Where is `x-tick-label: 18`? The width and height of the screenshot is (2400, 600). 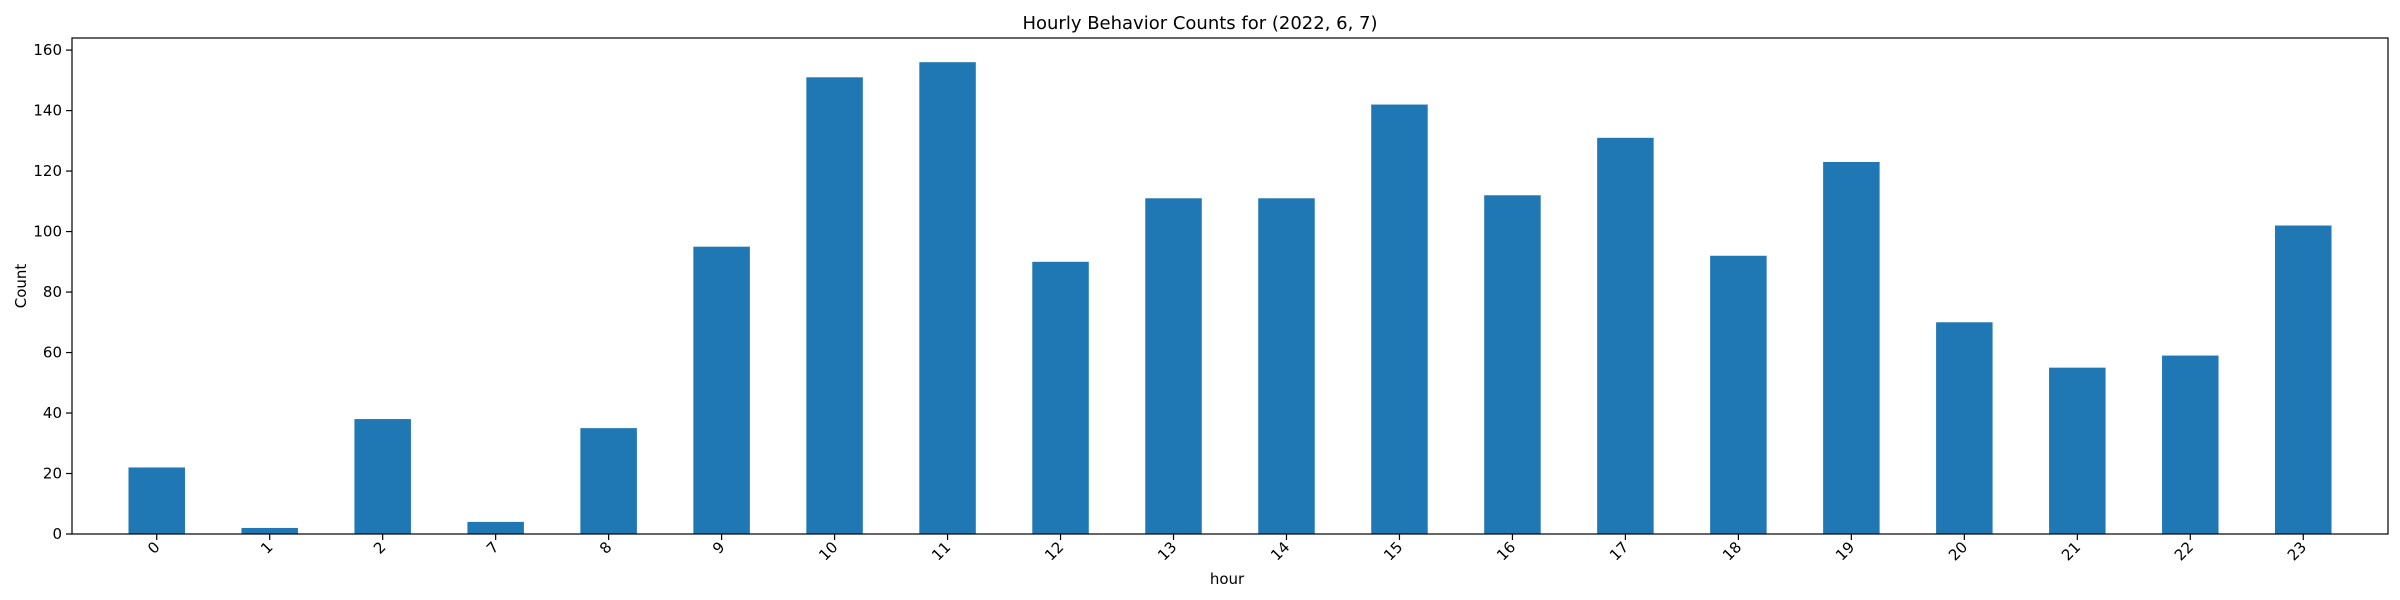 x-tick-label: 18 is located at coordinates (1732, 551).